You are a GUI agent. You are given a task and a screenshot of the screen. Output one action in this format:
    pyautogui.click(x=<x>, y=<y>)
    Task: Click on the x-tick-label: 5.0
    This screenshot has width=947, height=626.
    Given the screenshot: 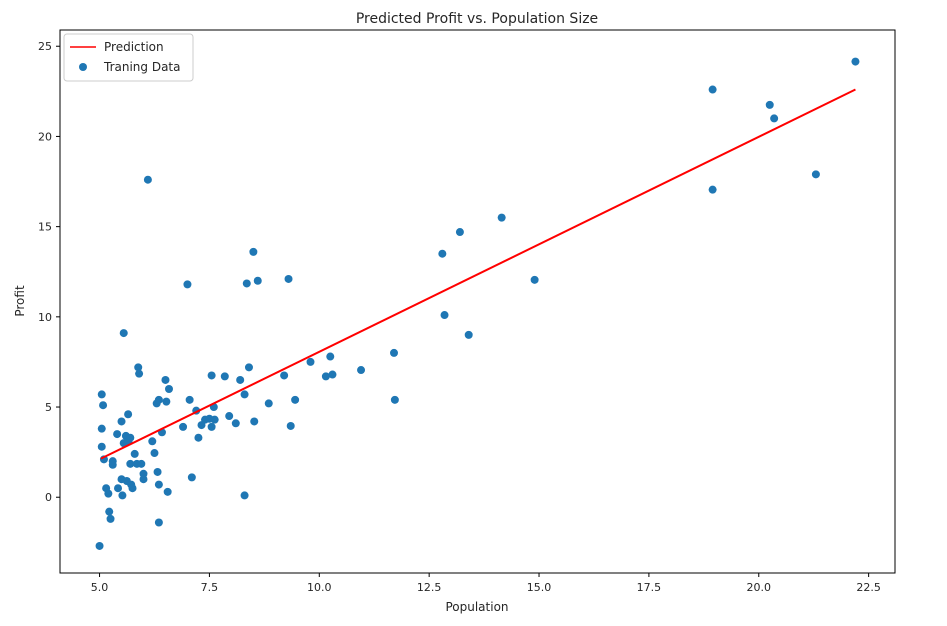 What is the action you would take?
    pyautogui.click(x=100, y=587)
    